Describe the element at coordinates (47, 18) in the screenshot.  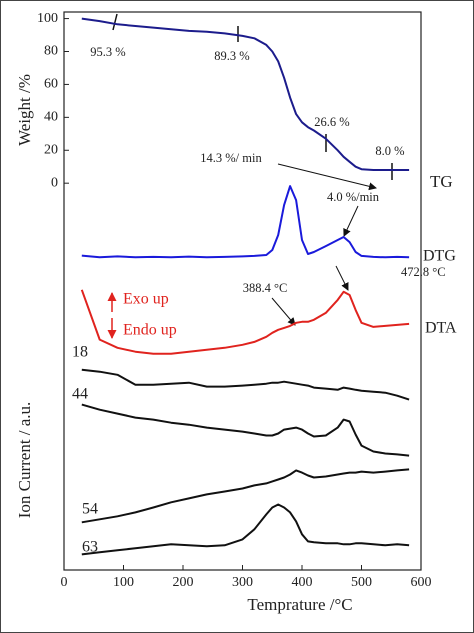
I see `y-tick-label: 100` at that location.